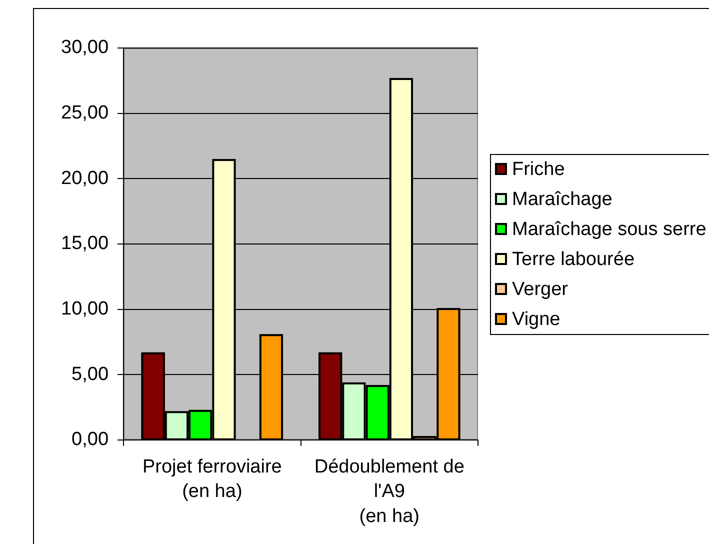 This screenshot has height=544, width=709. Describe the element at coordinates (562, 199) in the screenshot. I see `legend-label: Maraîchage` at that location.